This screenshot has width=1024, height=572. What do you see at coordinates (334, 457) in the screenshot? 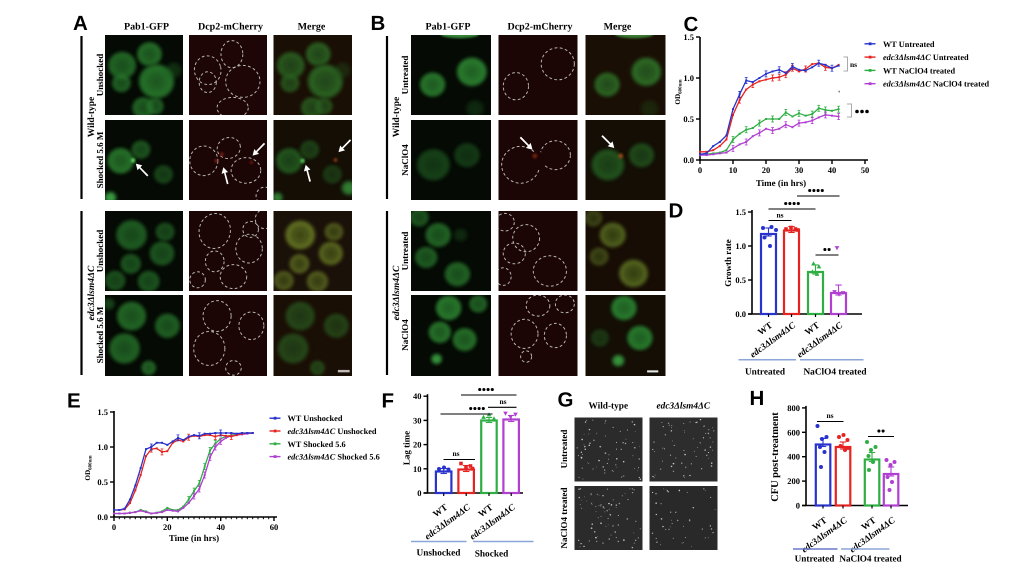
I see `svg-text: edc3Δlsm4ΔC Shocked 5.6` at bounding box center [334, 457].